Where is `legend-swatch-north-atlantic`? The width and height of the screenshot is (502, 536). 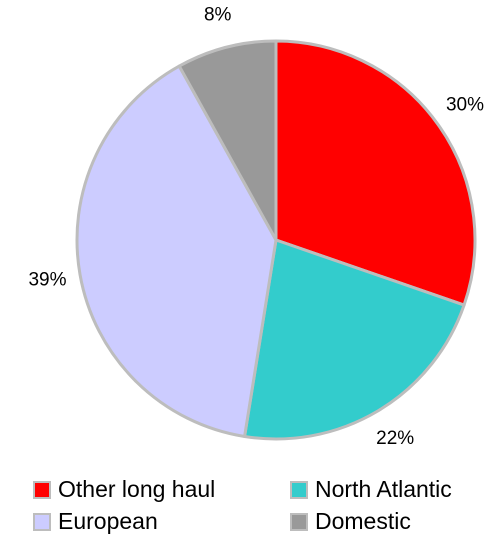 legend-swatch-north-atlantic is located at coordinates (299, 489).